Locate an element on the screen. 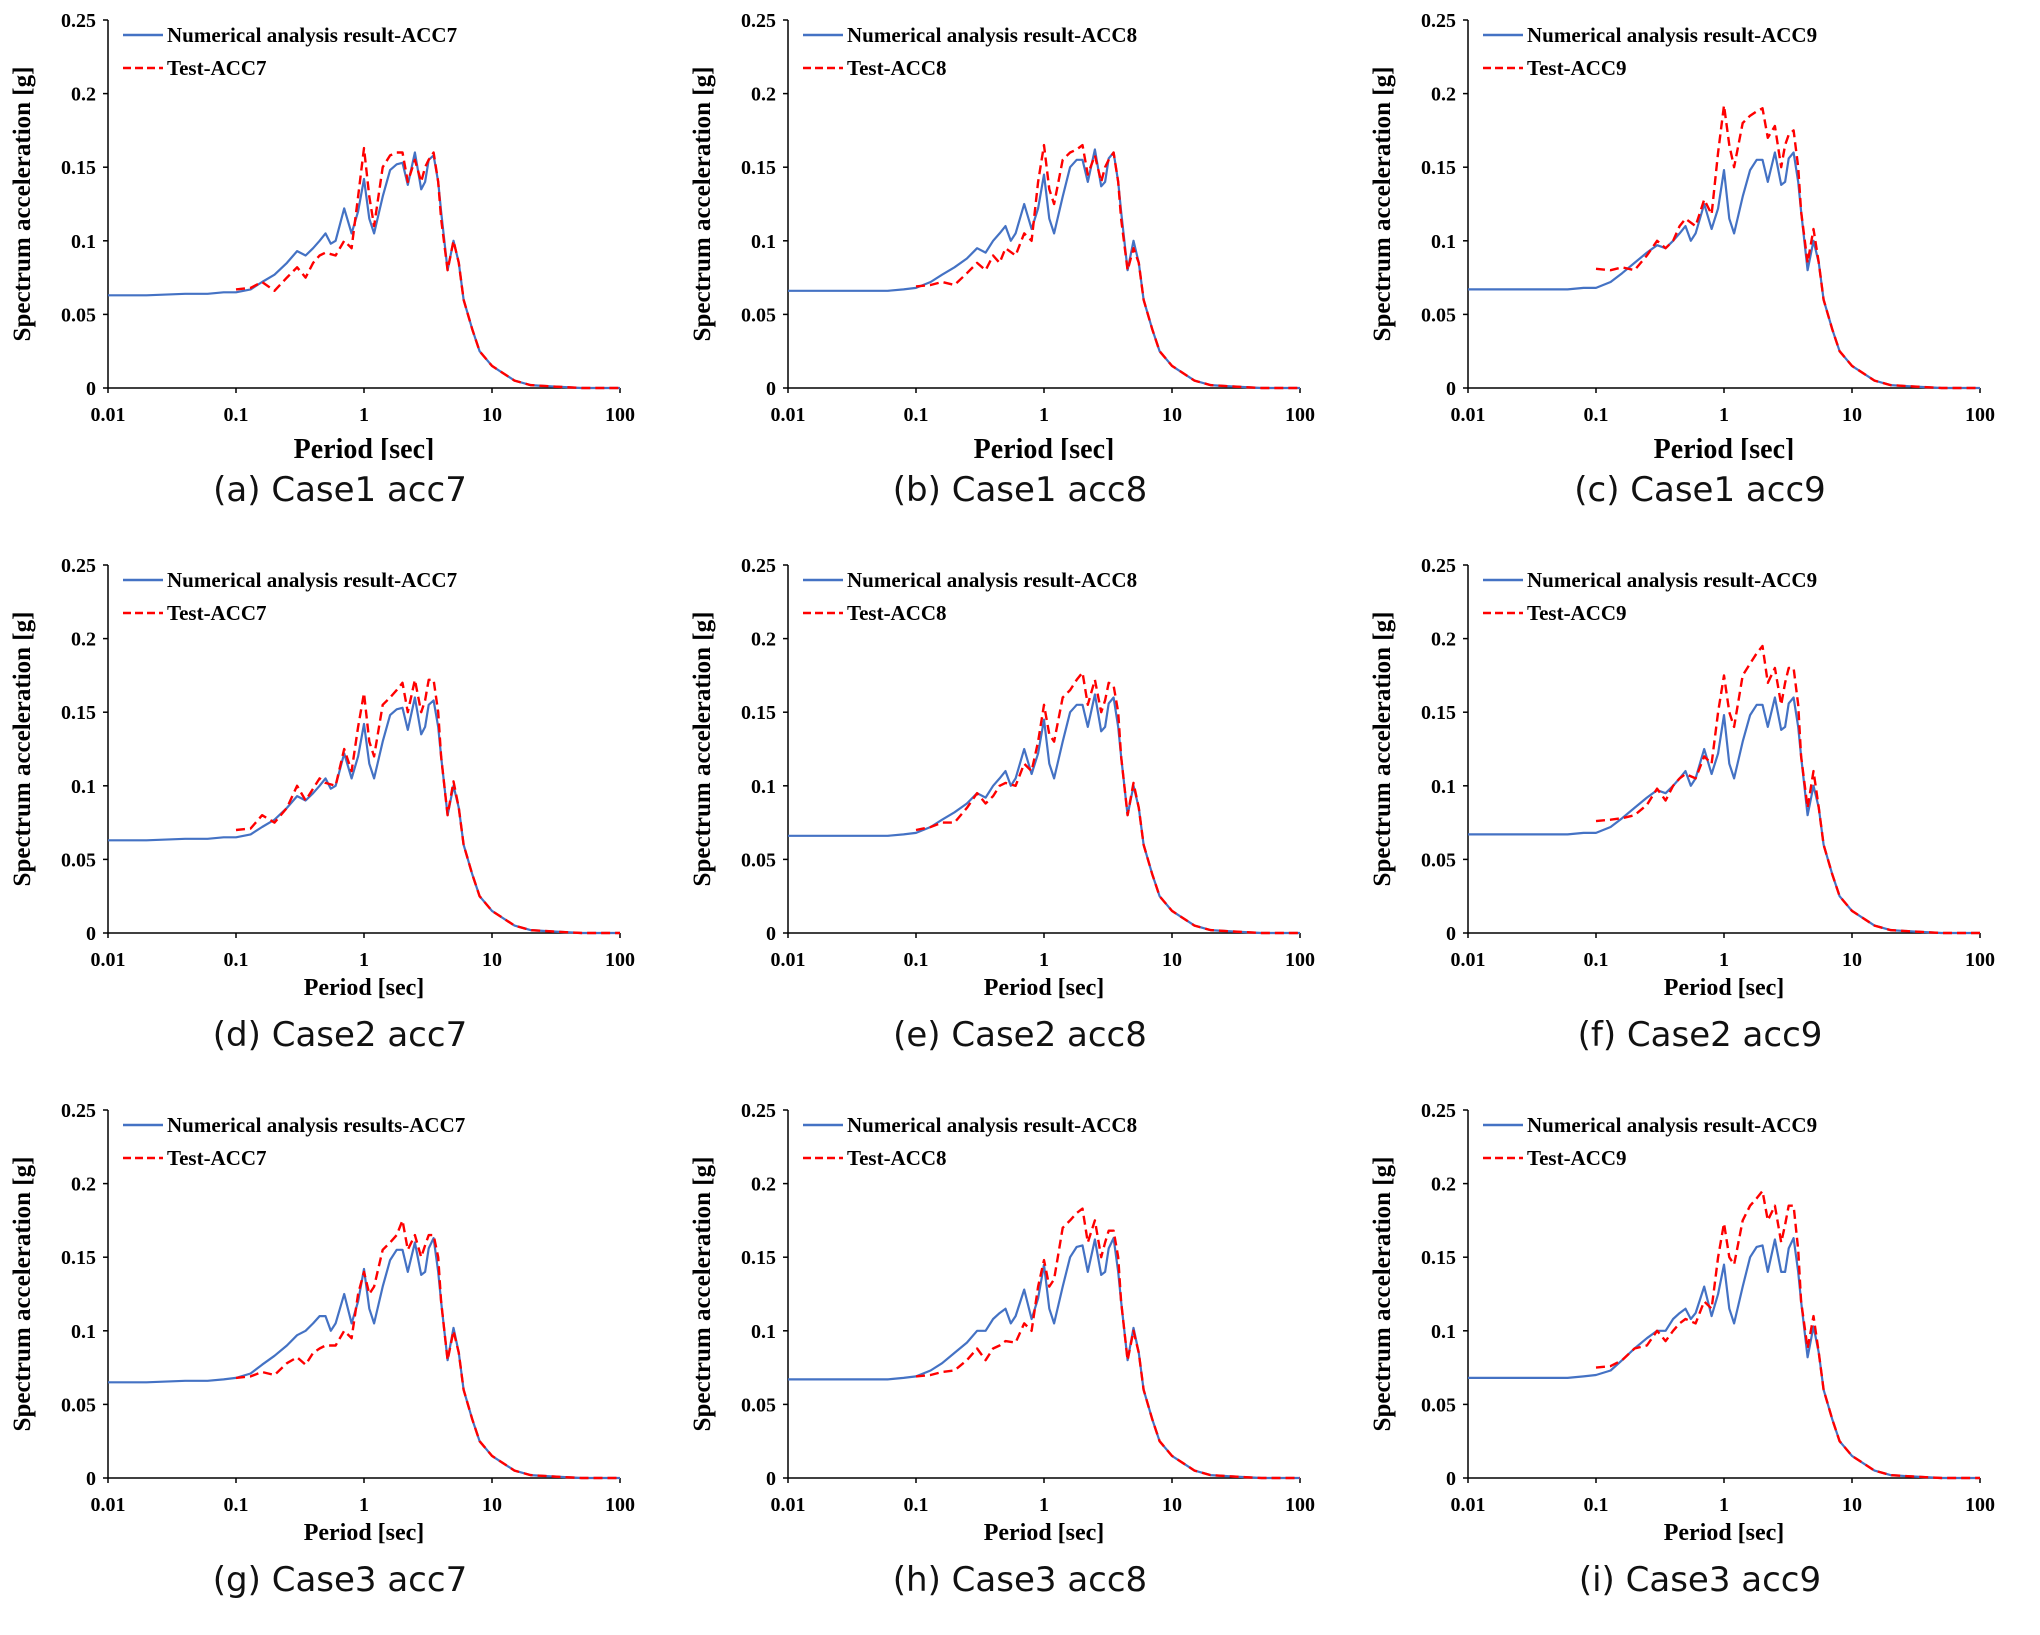  chart-caption: (d) Case2 acc7 is located at coordinates (340, 1035).